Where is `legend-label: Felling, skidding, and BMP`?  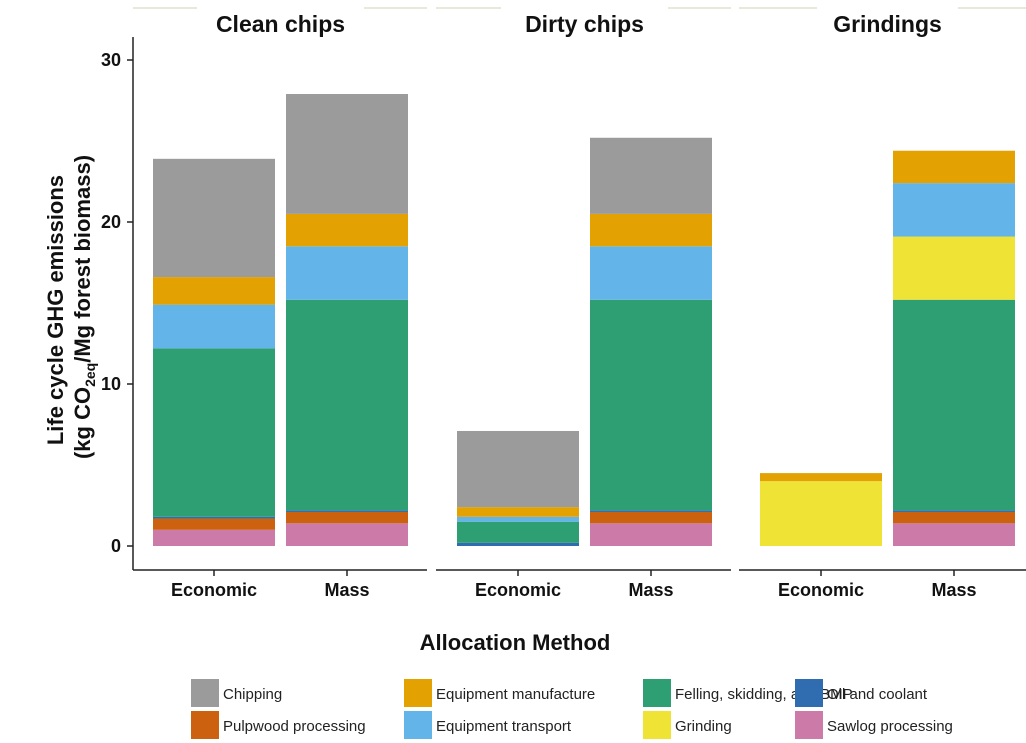
legend-label: Felling, skidding, and BMP is located at coordinates (764, 694).